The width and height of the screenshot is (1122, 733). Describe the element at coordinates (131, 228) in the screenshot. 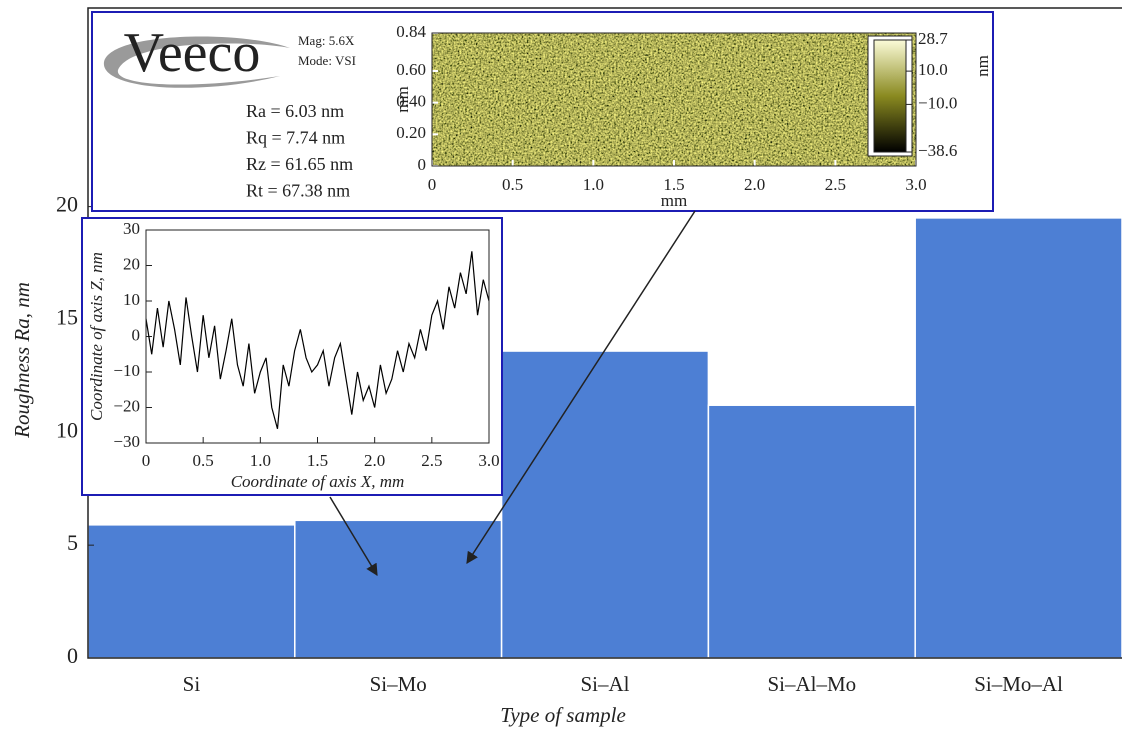

I see `y-tick-label: 30` at that location.